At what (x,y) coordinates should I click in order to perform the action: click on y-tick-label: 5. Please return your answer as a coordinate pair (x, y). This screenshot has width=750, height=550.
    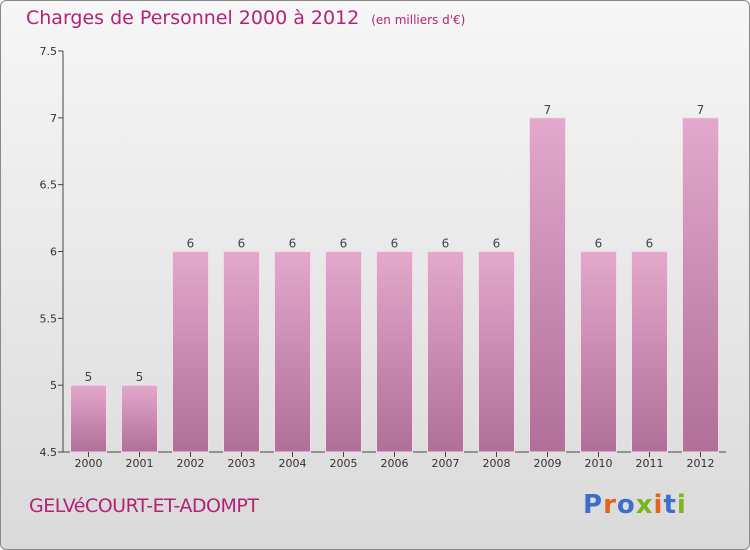
    Looking at the image, I should click on (53, 385).